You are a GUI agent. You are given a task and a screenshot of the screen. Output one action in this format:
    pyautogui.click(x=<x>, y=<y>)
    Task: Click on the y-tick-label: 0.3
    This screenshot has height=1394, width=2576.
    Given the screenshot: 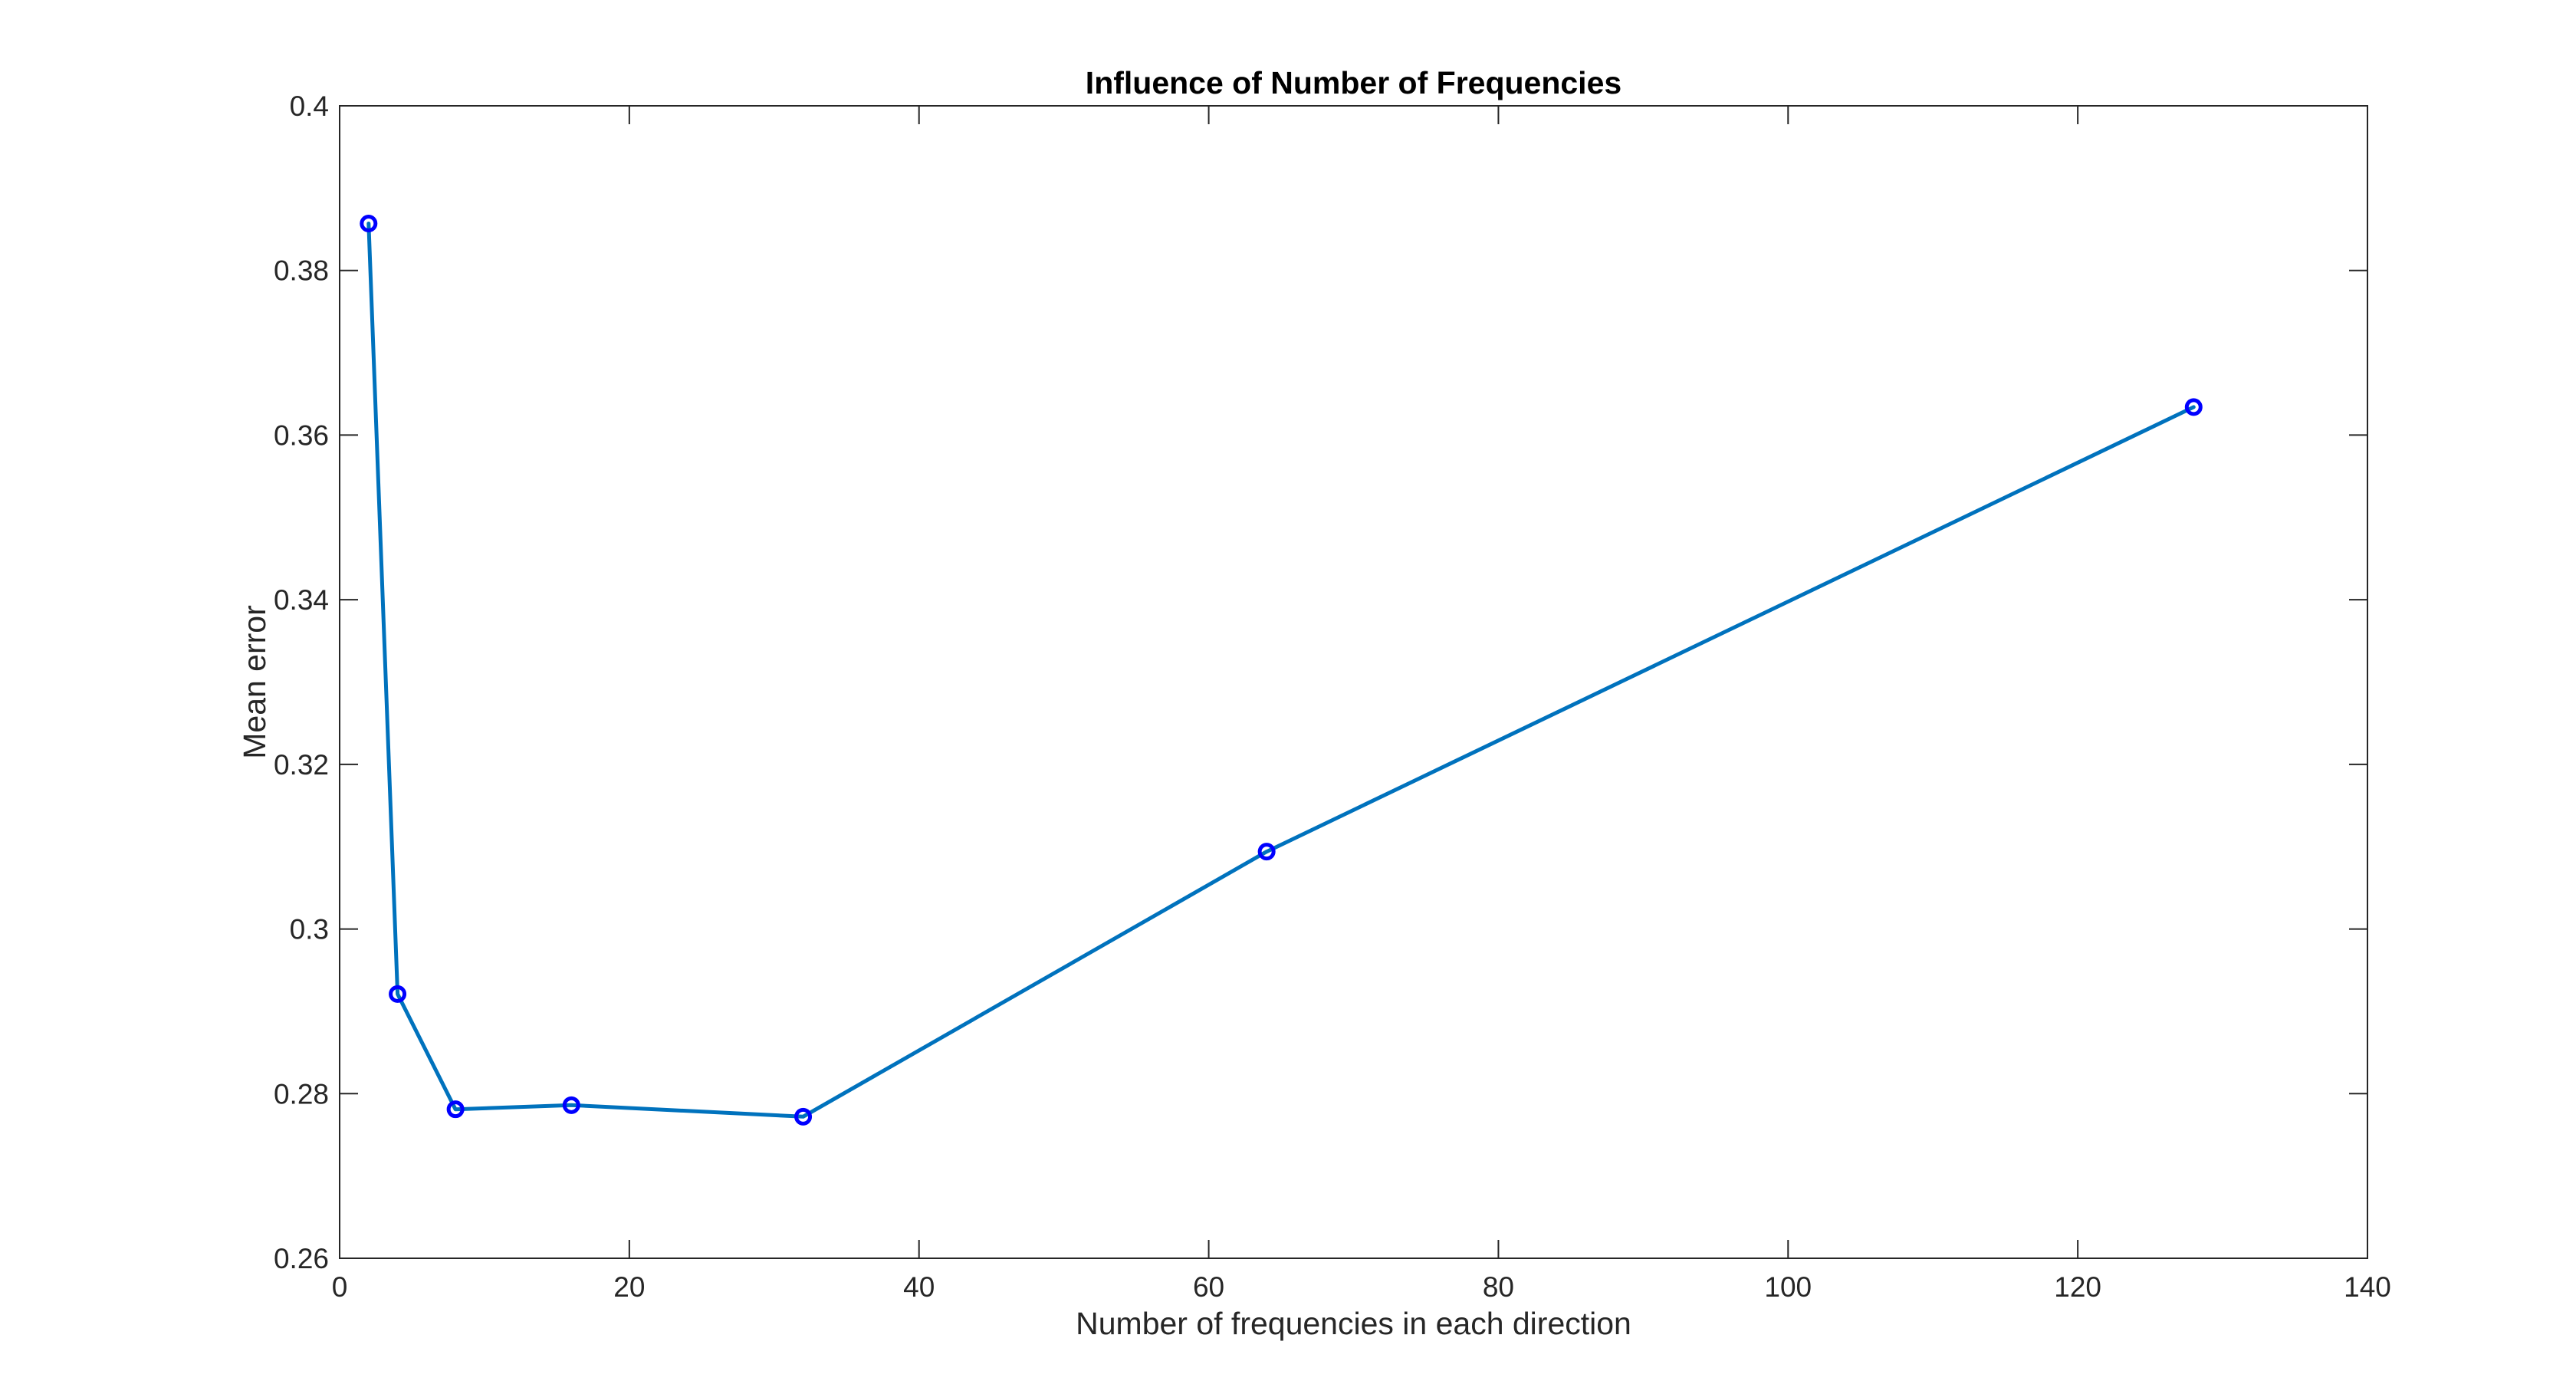 What is the action you would take?
    pyautogui.click(x=310, y=929)
    